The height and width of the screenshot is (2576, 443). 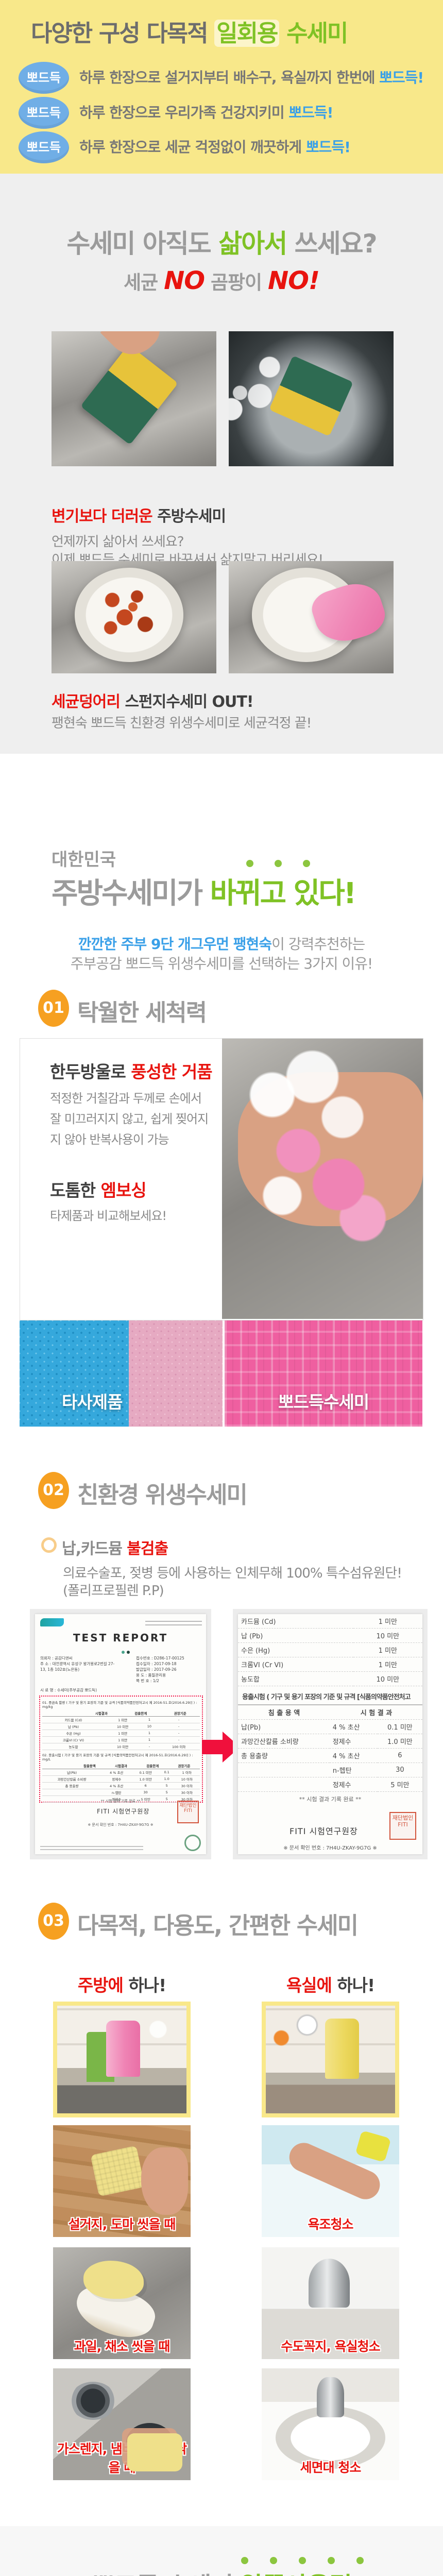 I want to click on tips-heading: 뽀드득 수세미 알뜰사용팁, so click(x=221, y=2571).